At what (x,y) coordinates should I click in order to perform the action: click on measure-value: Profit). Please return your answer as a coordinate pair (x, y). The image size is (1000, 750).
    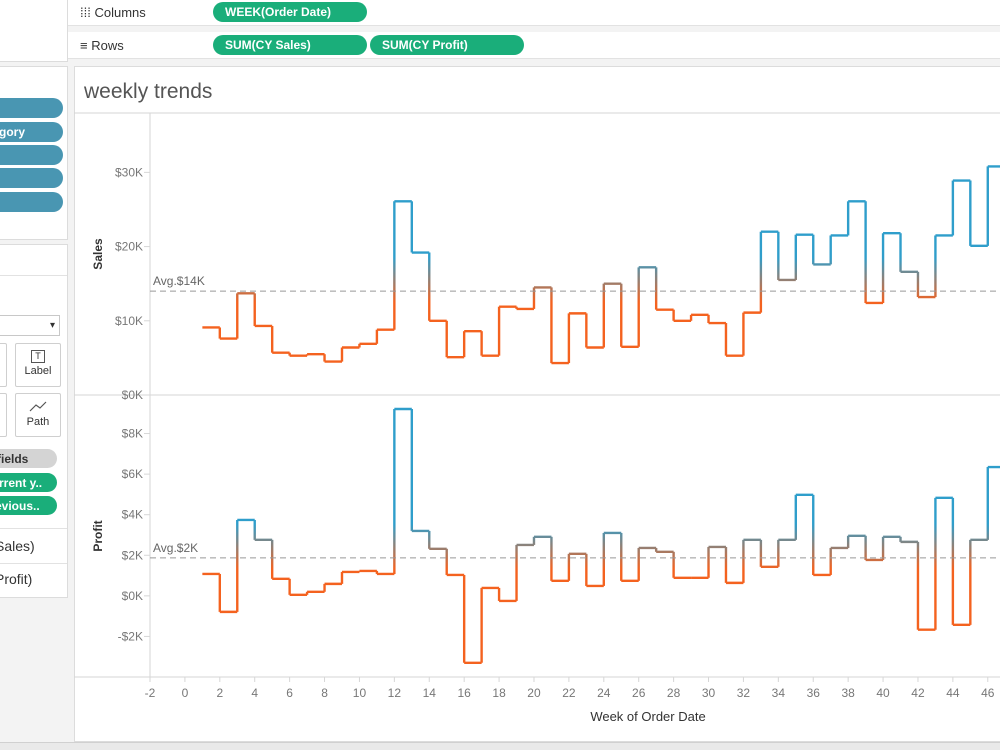
    Looking at the image, I should click on (16, 579).